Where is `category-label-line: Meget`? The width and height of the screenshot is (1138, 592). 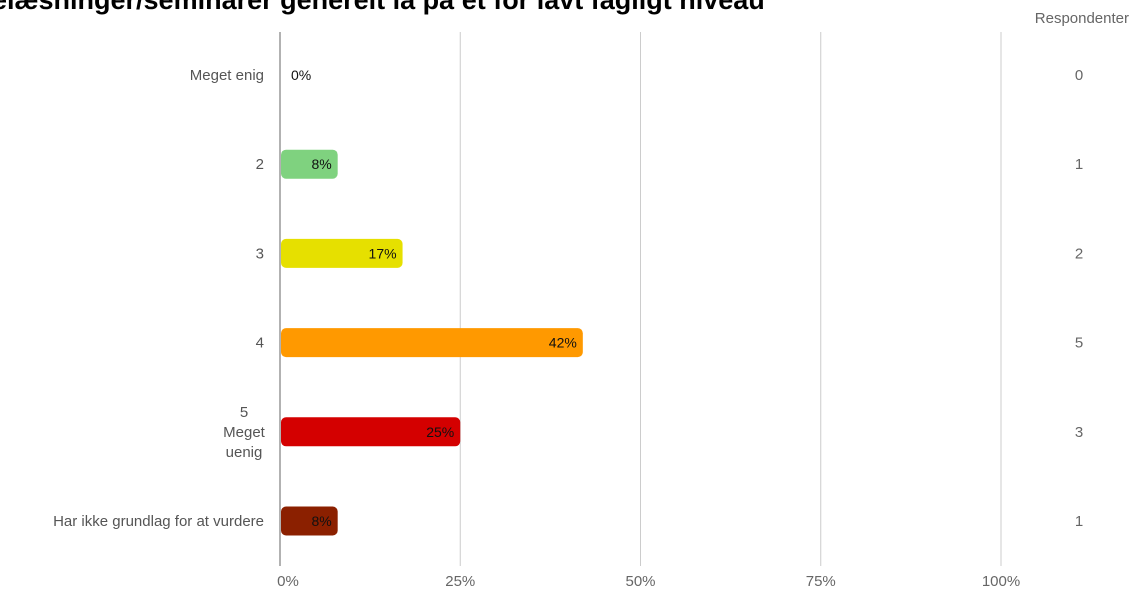 category-label-line: Meget is located at coordinates (244, 432).